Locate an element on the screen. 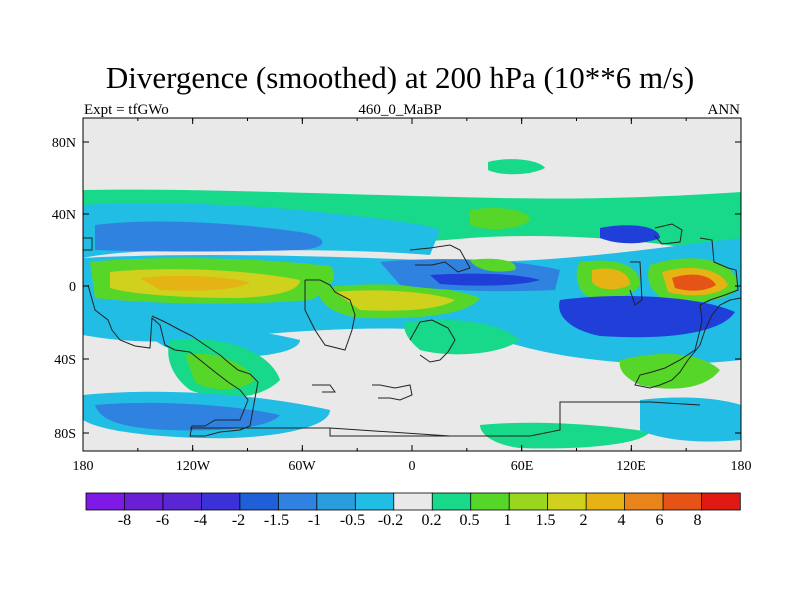 The image size is (800, 600). lat-label-80n: 80N is located at coordinates (64, 143).